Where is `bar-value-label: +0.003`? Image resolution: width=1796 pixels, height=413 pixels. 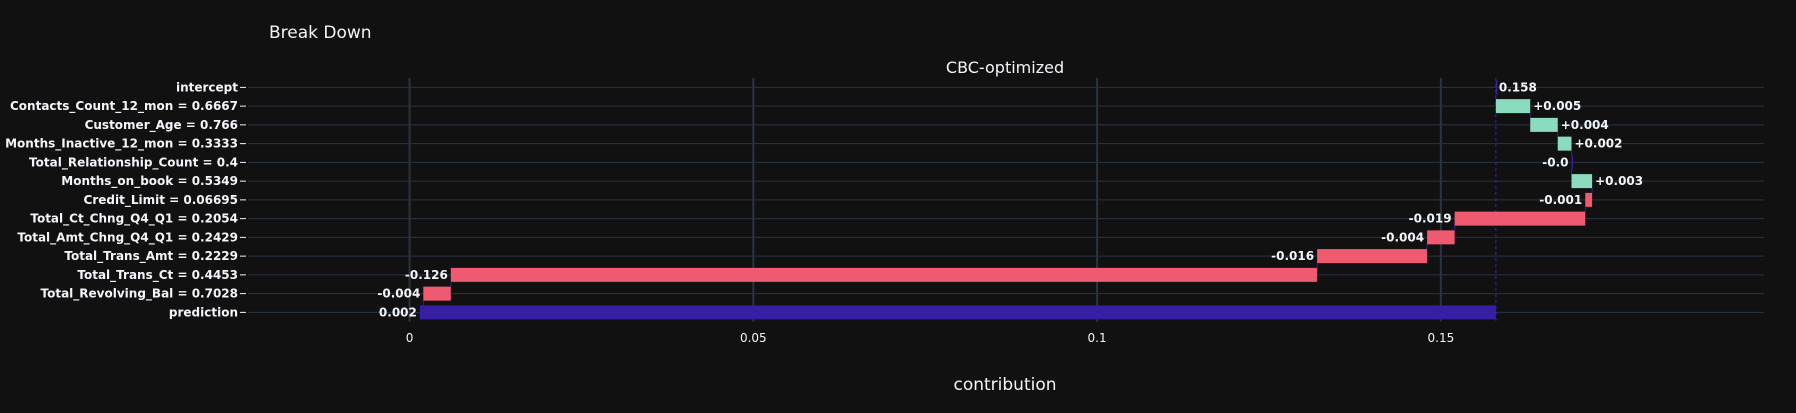 bar-value-label: +0.003 is located at coordinates (1619, 181).